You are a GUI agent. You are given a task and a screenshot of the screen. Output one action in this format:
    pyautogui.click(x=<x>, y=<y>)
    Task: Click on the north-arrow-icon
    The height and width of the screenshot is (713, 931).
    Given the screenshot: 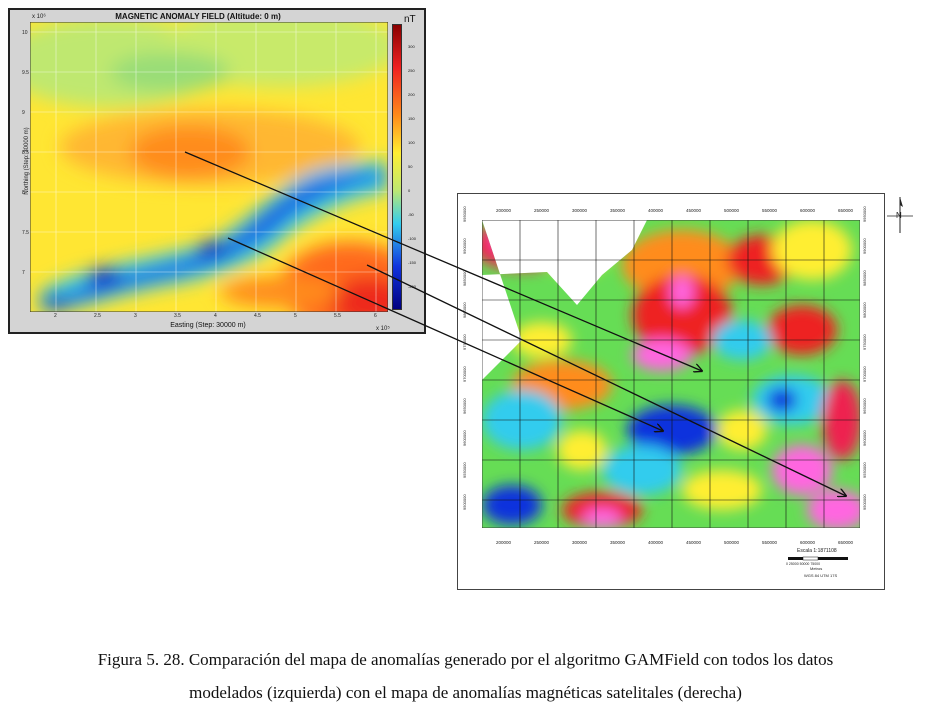 What is the action you would take?
    pyautogui.click(x=900, y=215)
    